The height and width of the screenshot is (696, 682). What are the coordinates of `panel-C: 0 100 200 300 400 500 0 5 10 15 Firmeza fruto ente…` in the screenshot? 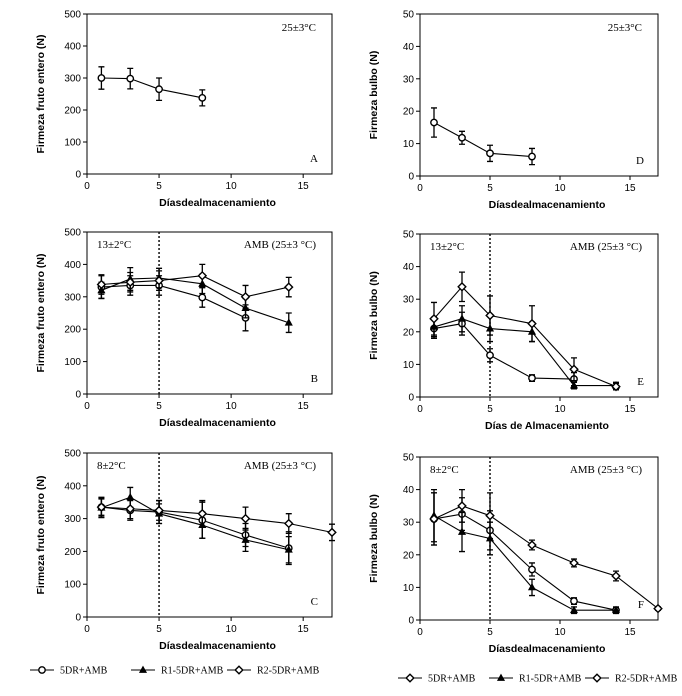 It's located at (186, 550).